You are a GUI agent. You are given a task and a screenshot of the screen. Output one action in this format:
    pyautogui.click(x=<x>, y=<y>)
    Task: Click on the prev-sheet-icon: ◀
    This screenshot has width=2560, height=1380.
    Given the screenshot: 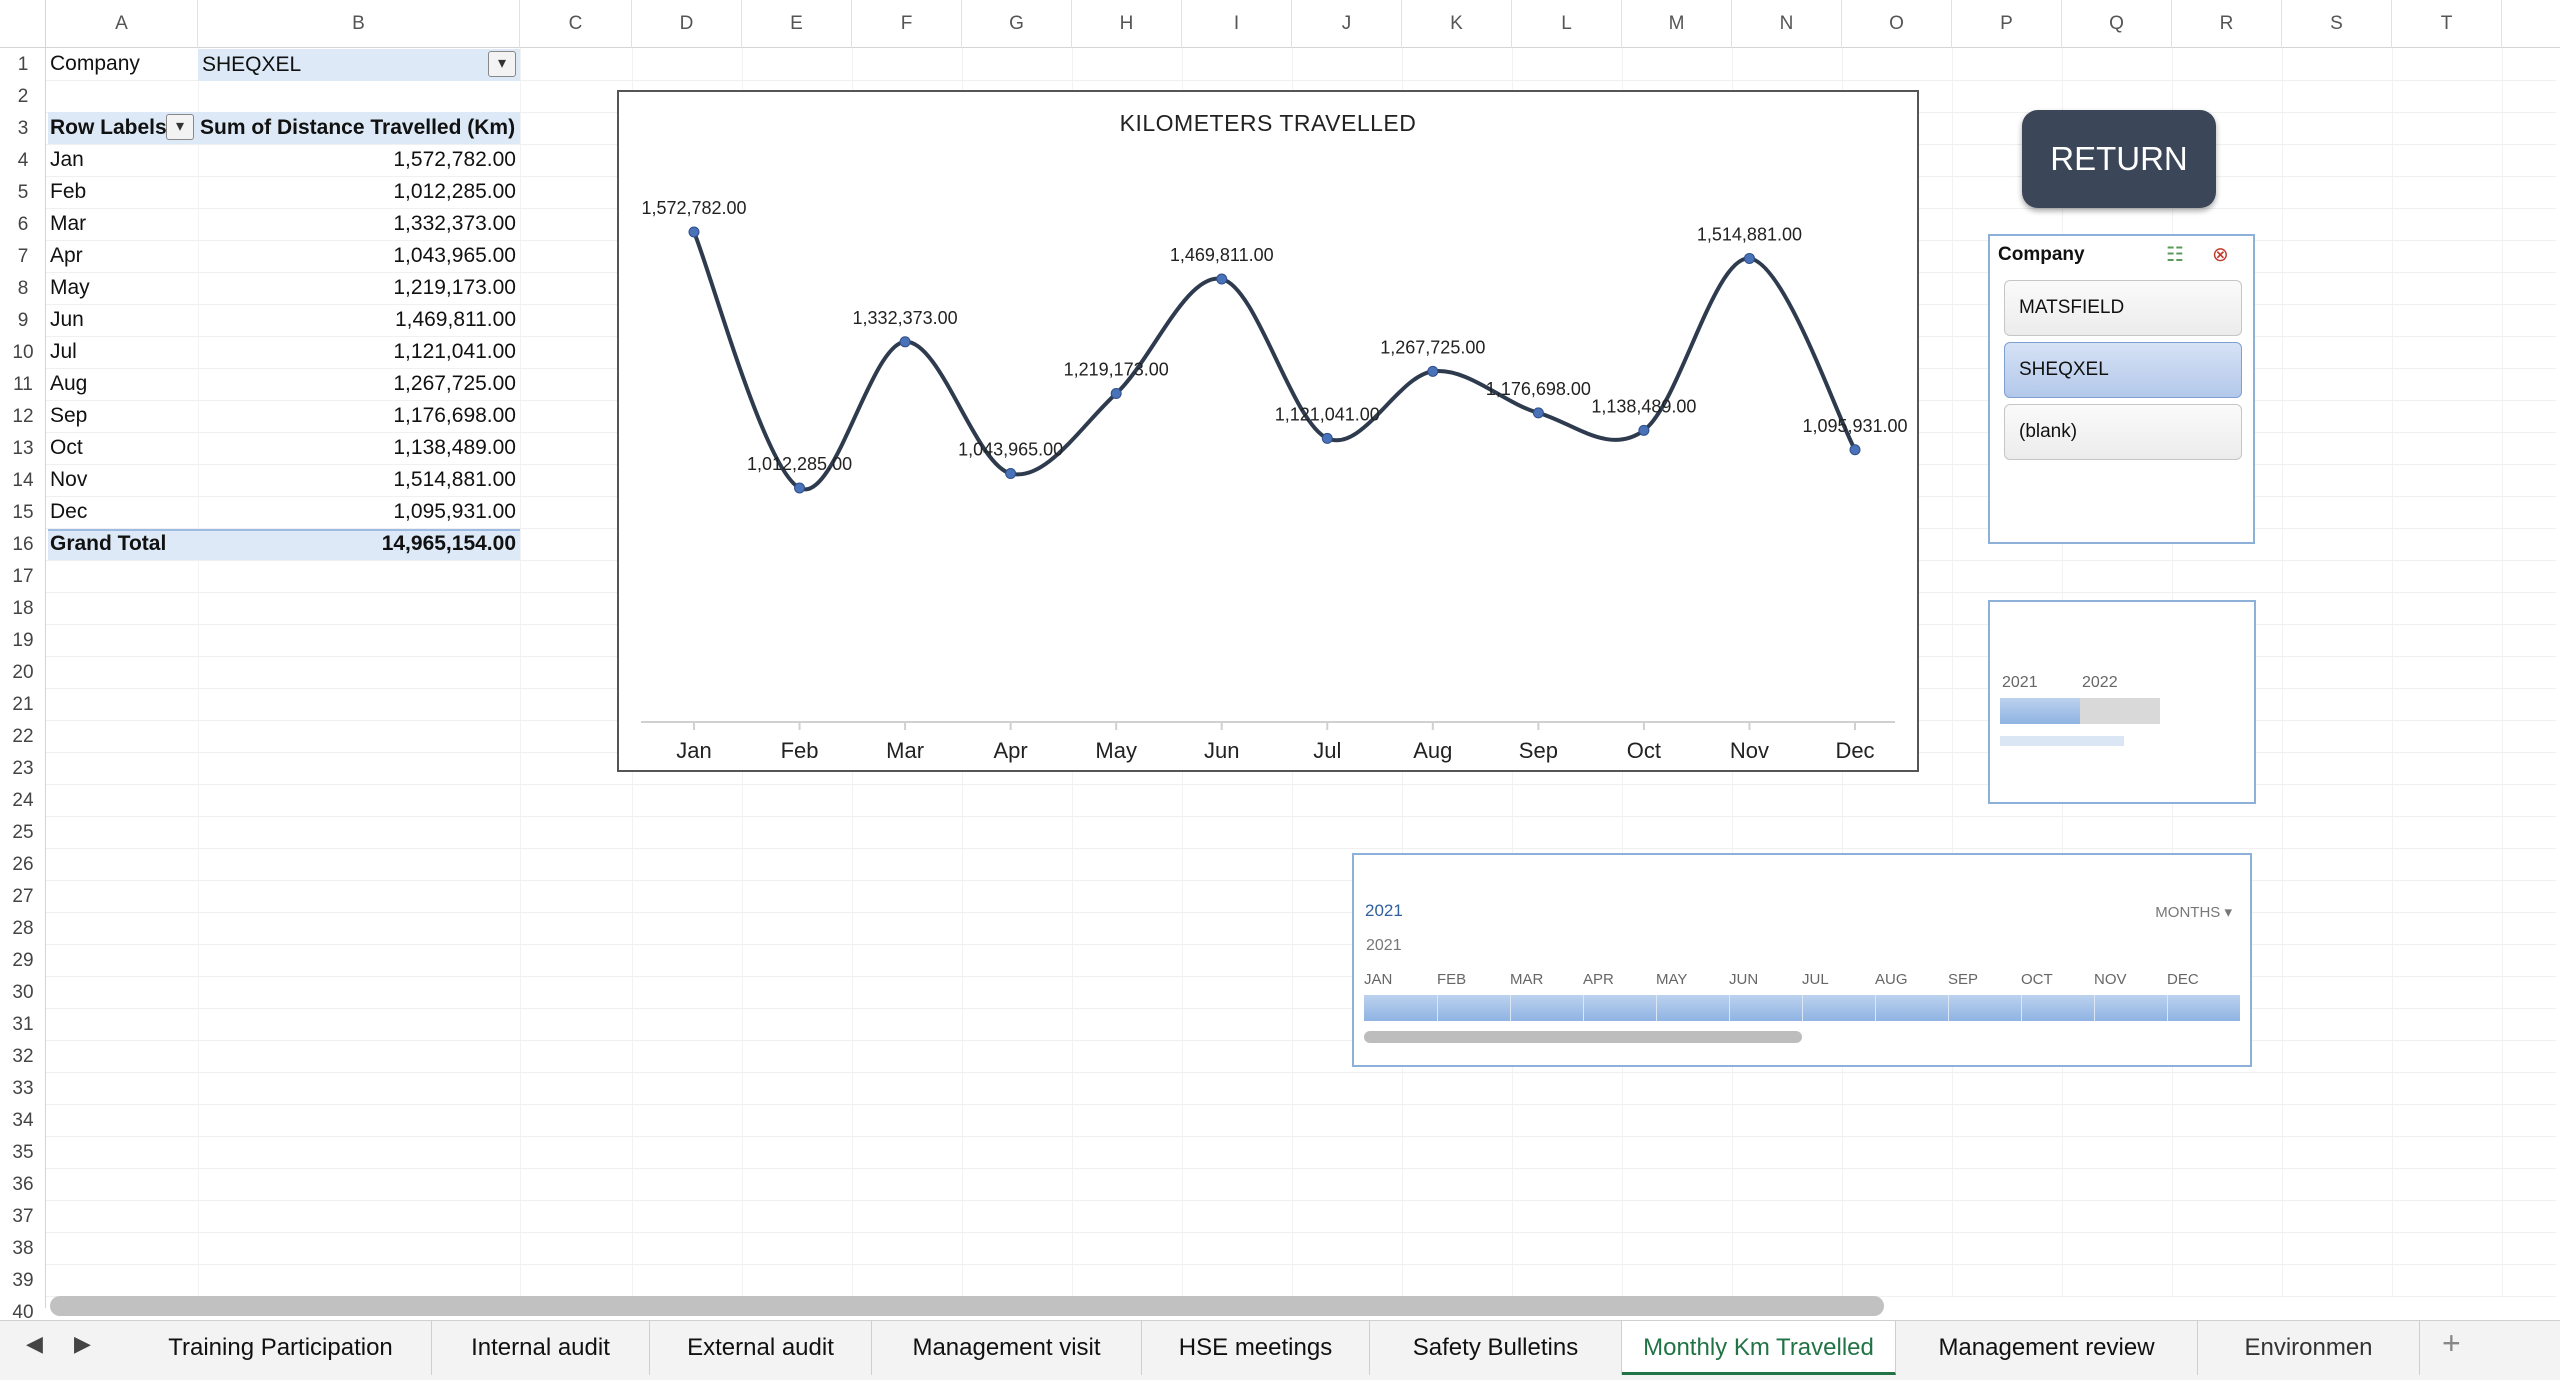 What is the action you would take?
    pyautogui.click(x=34, y=1343)
    